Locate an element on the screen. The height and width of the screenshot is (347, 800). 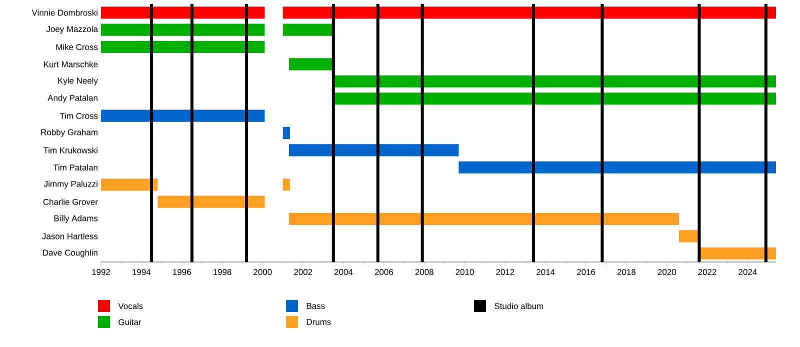
y-tick-label: Jason Hartless is located at coordinates (70, 236).